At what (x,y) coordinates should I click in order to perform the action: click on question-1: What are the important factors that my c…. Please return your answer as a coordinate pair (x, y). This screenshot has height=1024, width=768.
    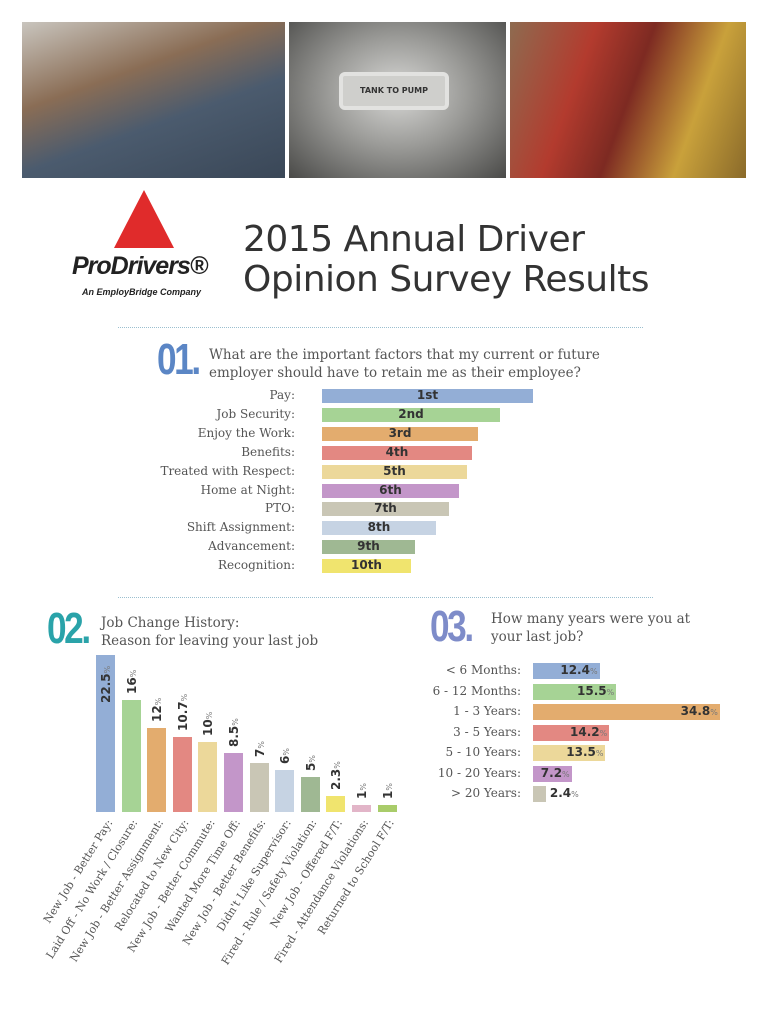
    Looking at the image, I should click on (404, 364).